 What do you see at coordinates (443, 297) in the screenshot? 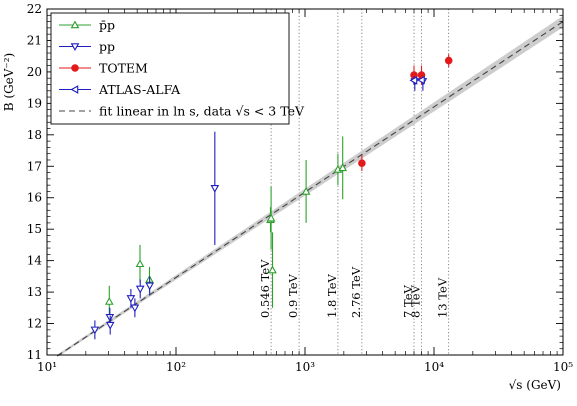
I see `energy-annotation: 13 TeV` at bounding box center [443, 297].